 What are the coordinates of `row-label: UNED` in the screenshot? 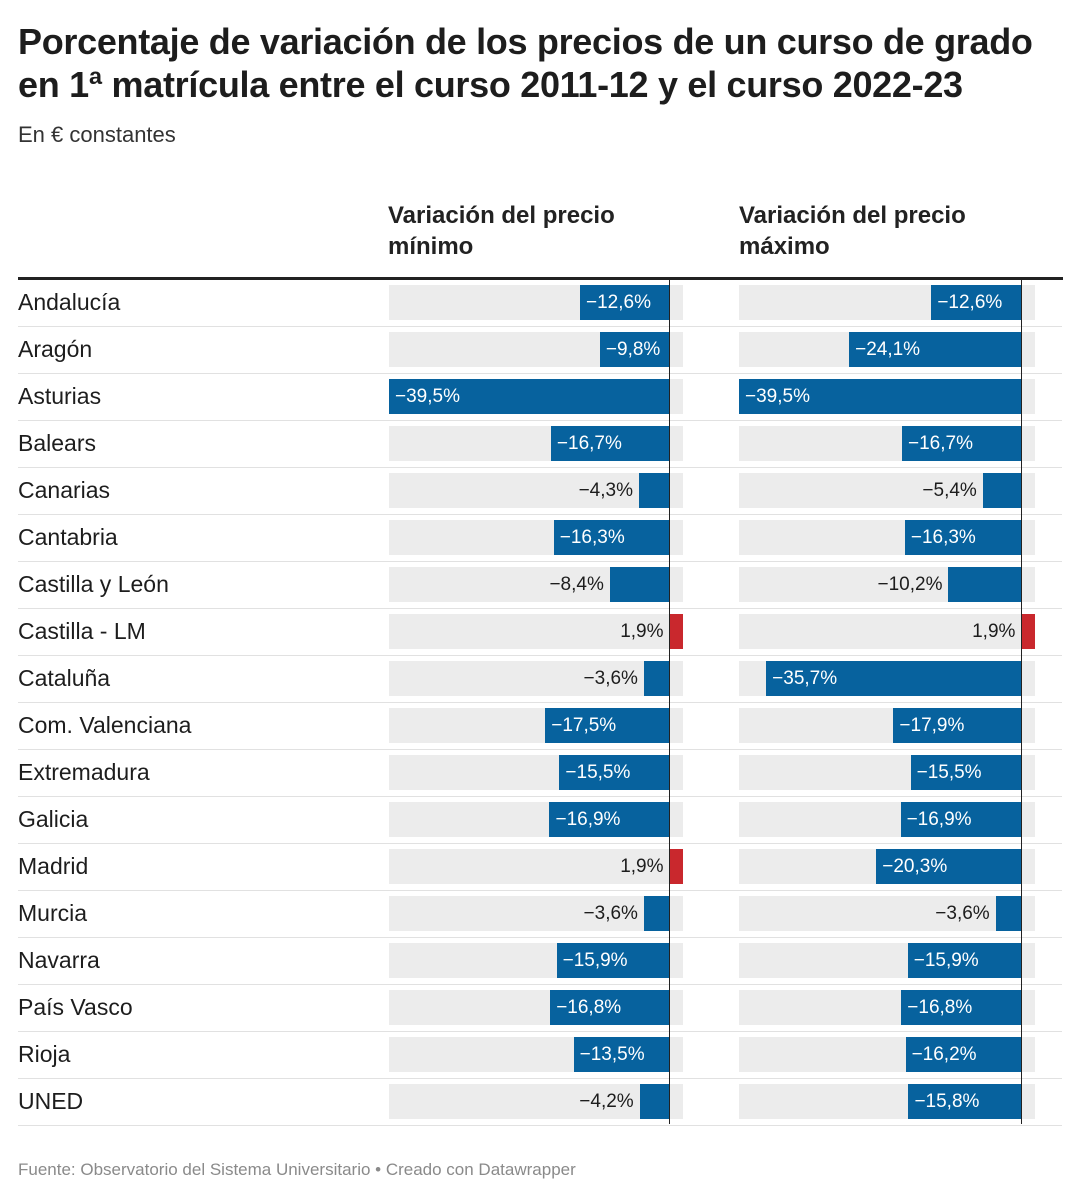 It's located at (51, 1101).